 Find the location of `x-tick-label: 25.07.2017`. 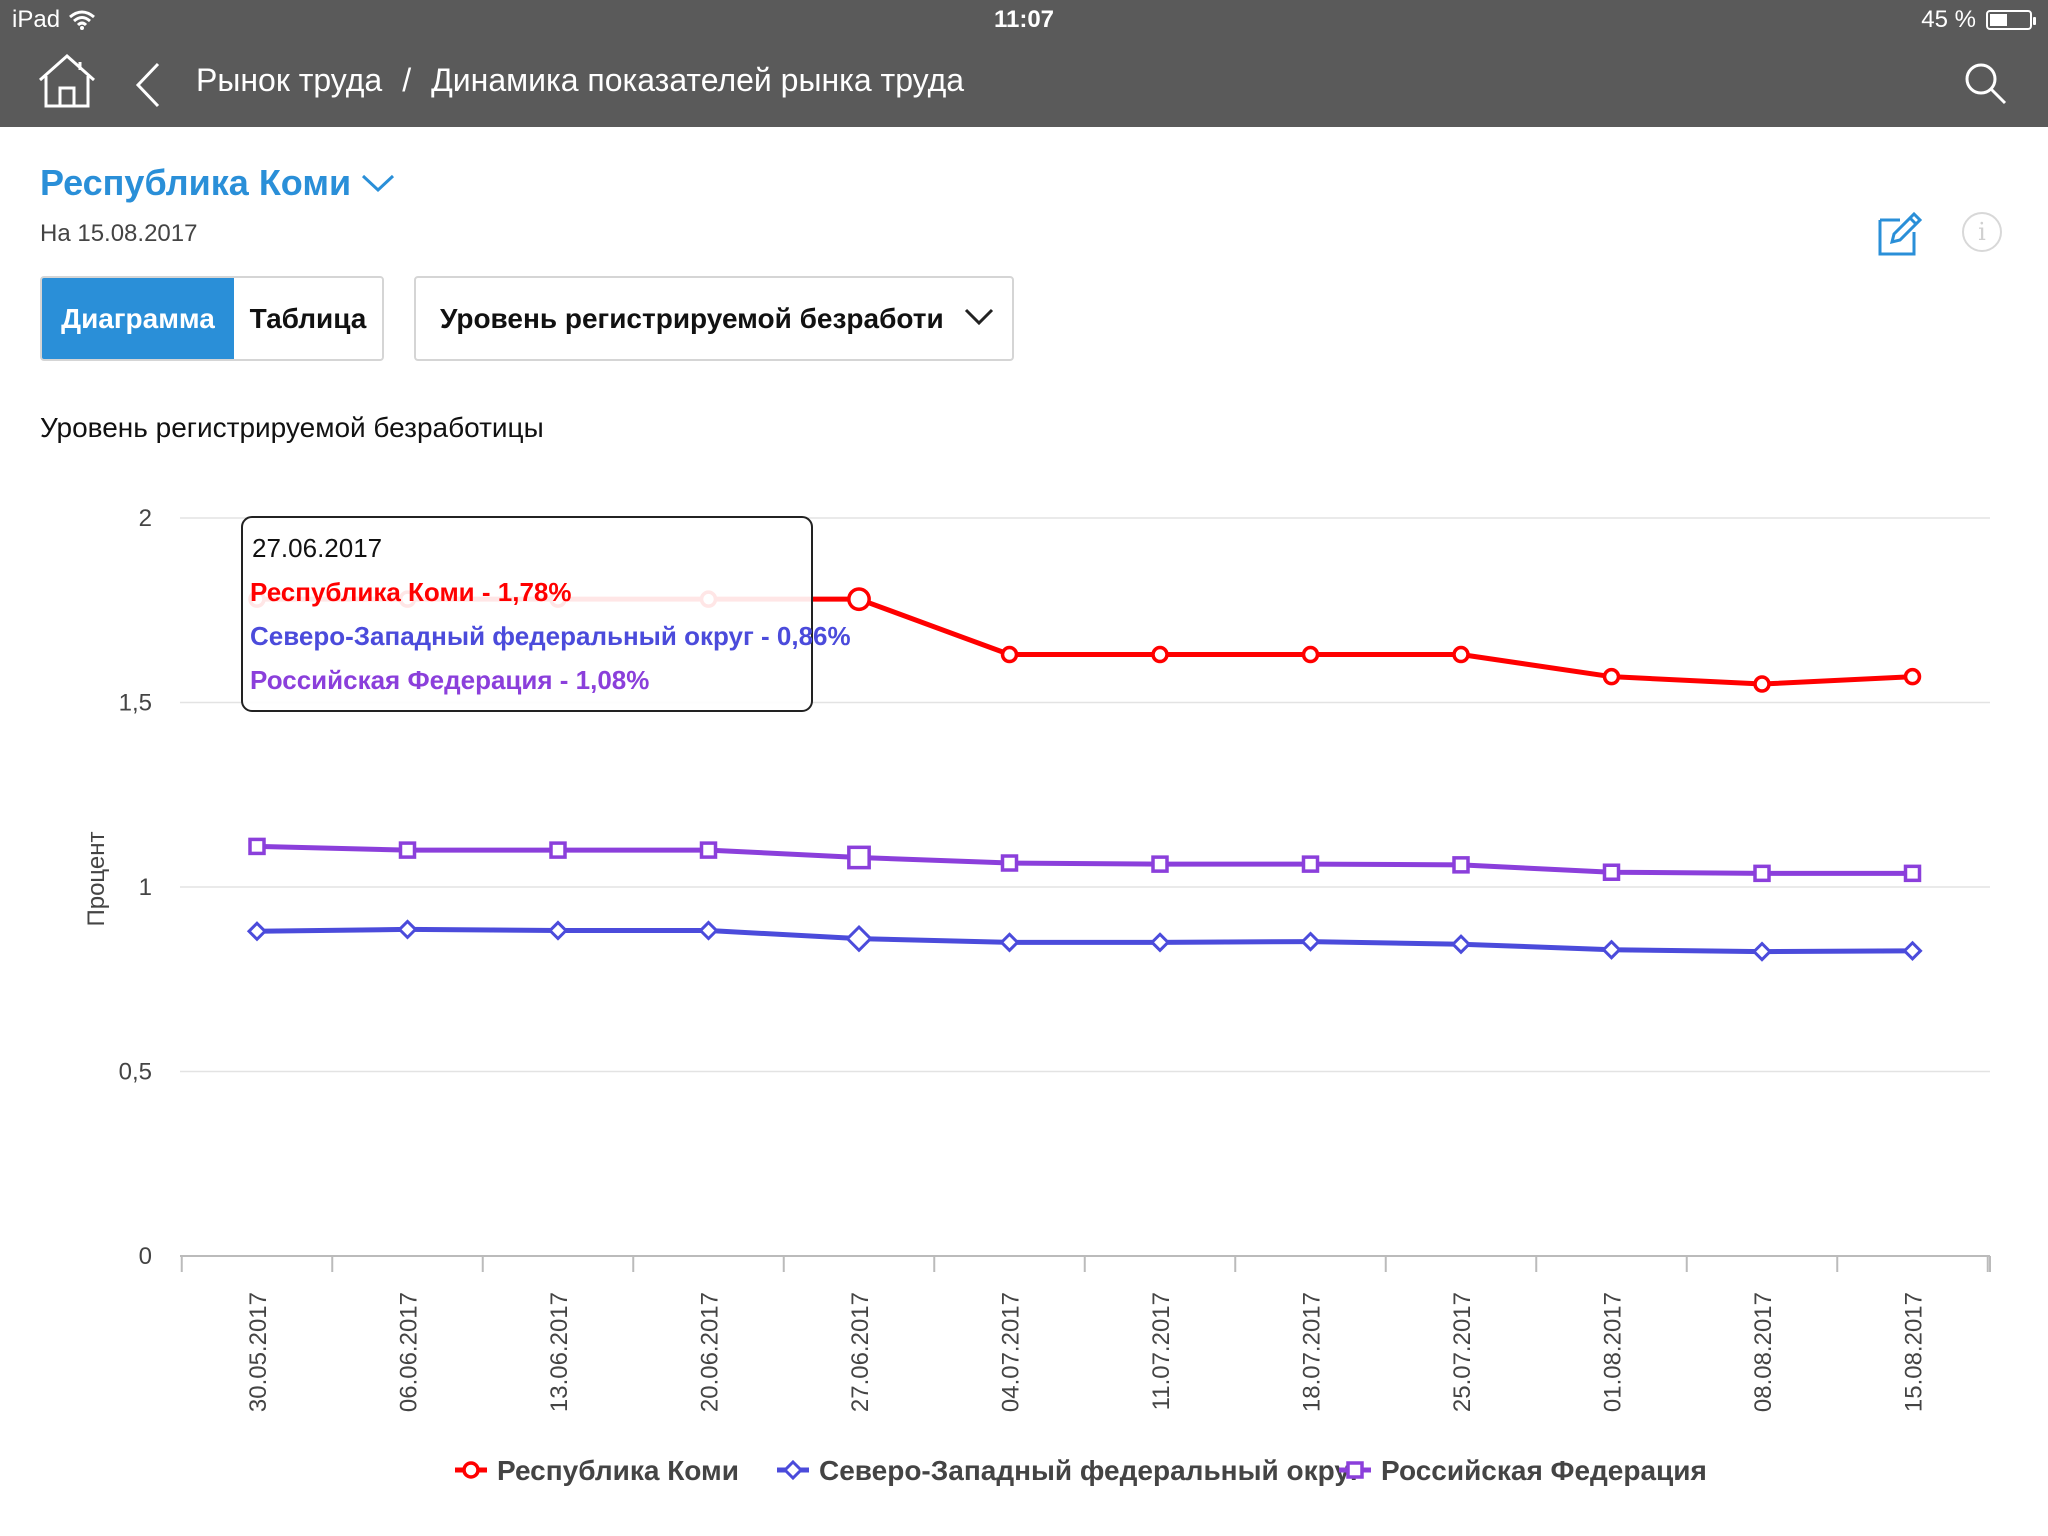

x-tick-label: 25.07.2017 is located at coordinates (1462, 1352).